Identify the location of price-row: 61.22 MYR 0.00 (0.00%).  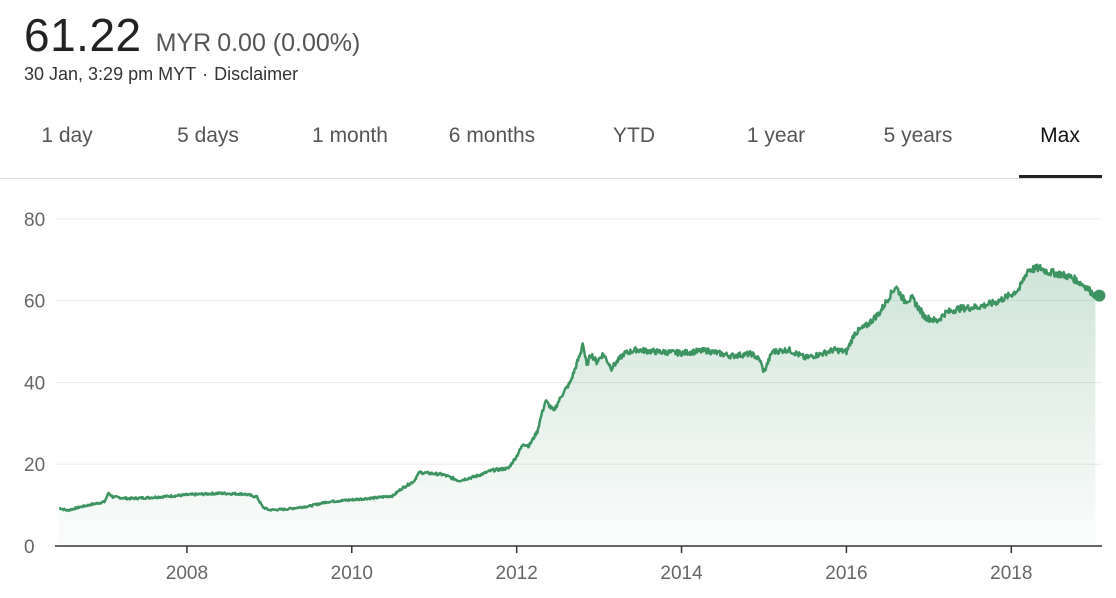
(192, 35).